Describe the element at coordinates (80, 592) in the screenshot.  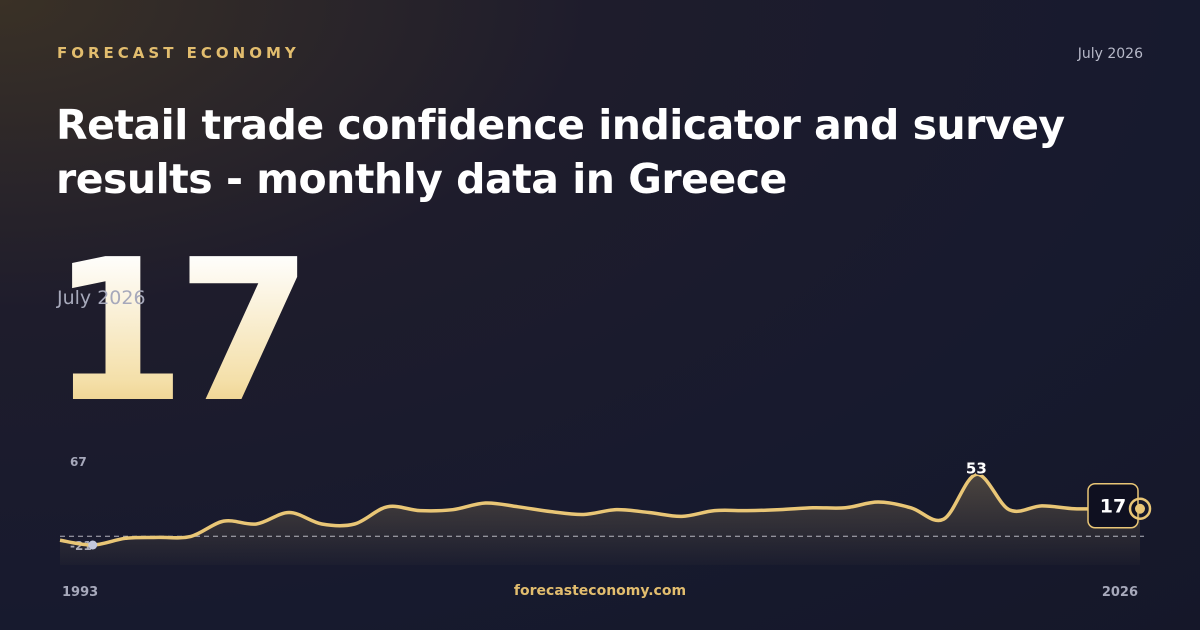
I see `x-tick-label: 1993` at that location.